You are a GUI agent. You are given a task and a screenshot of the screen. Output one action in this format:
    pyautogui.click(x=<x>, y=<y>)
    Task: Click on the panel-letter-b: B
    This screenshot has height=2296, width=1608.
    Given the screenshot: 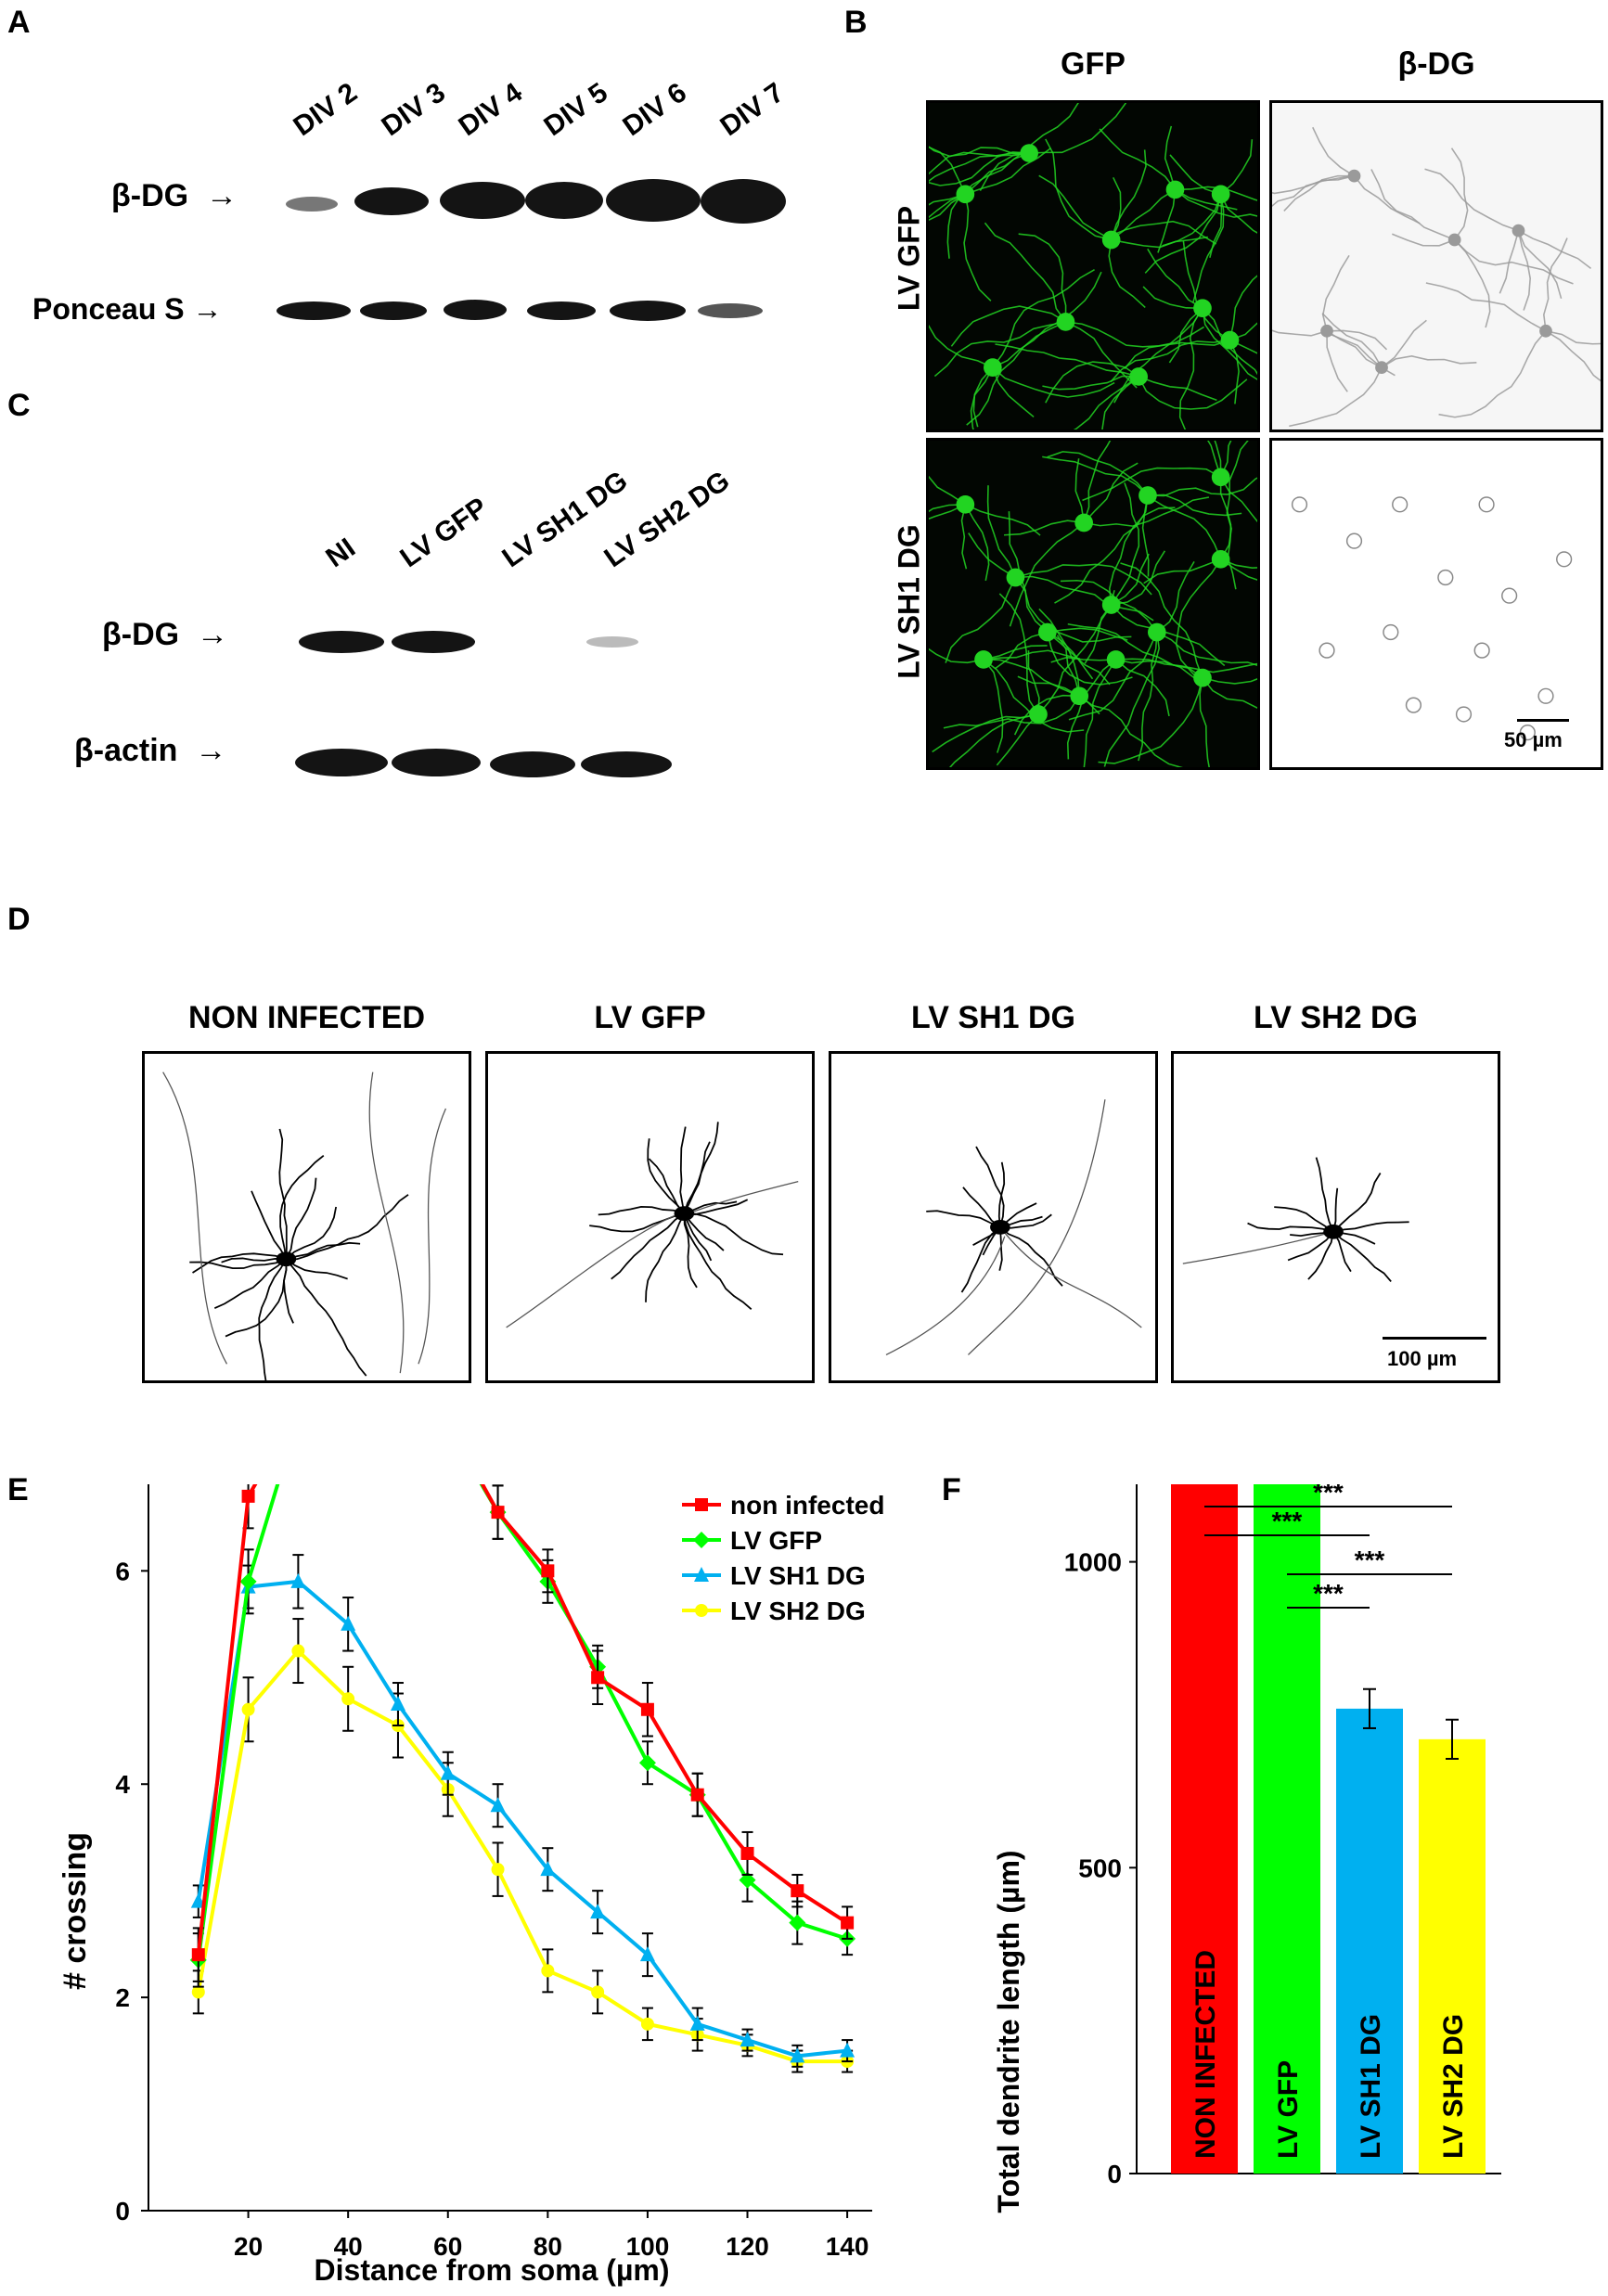 What is the action you would take?
    pyautogui.click(x=856, y=22)
    